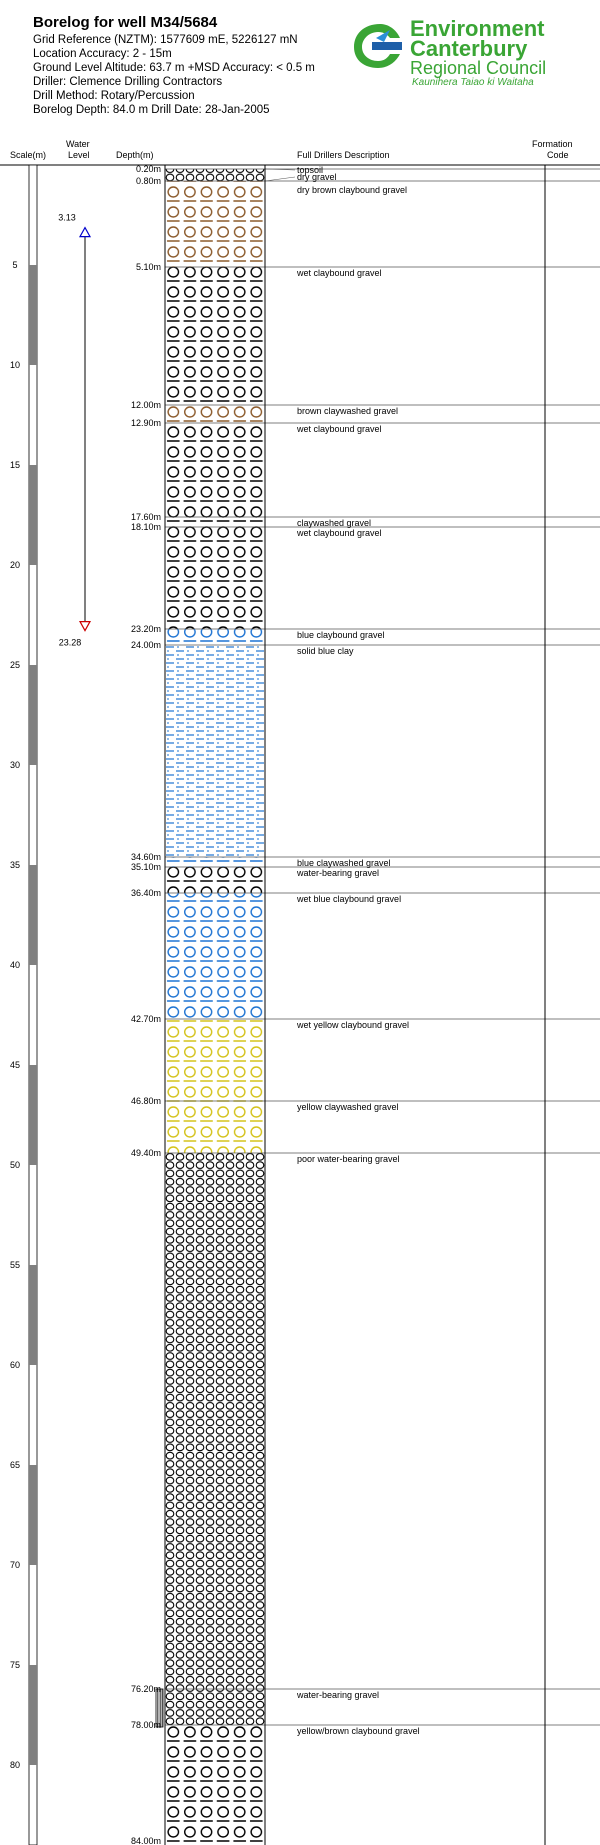 This screenshot has height=1845, width=600. What do you see at coordinates (15, 1265) in the screenshot?
I see `scale-tick-label: 55` at bounding box center [15, 1265].